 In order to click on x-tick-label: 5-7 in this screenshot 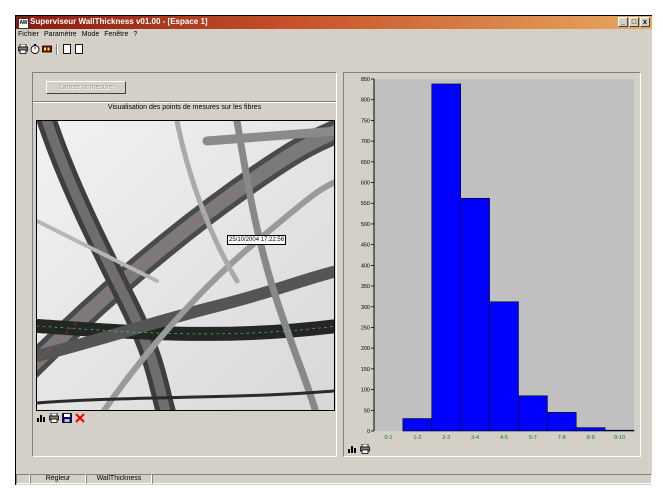, I will do `click(533, 438)`.